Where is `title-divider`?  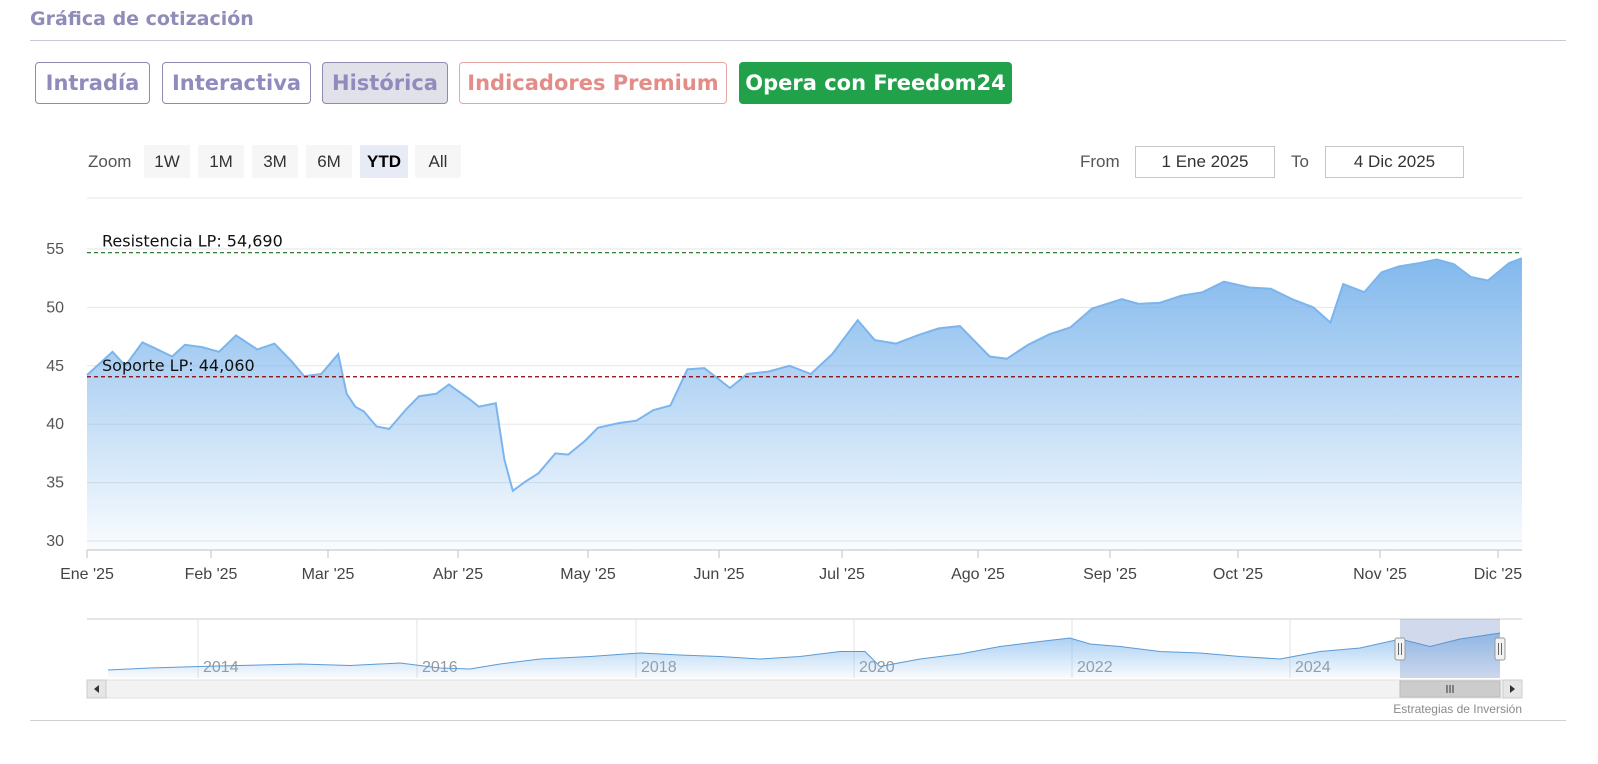
title-divider is located at coordinates (798, 40).